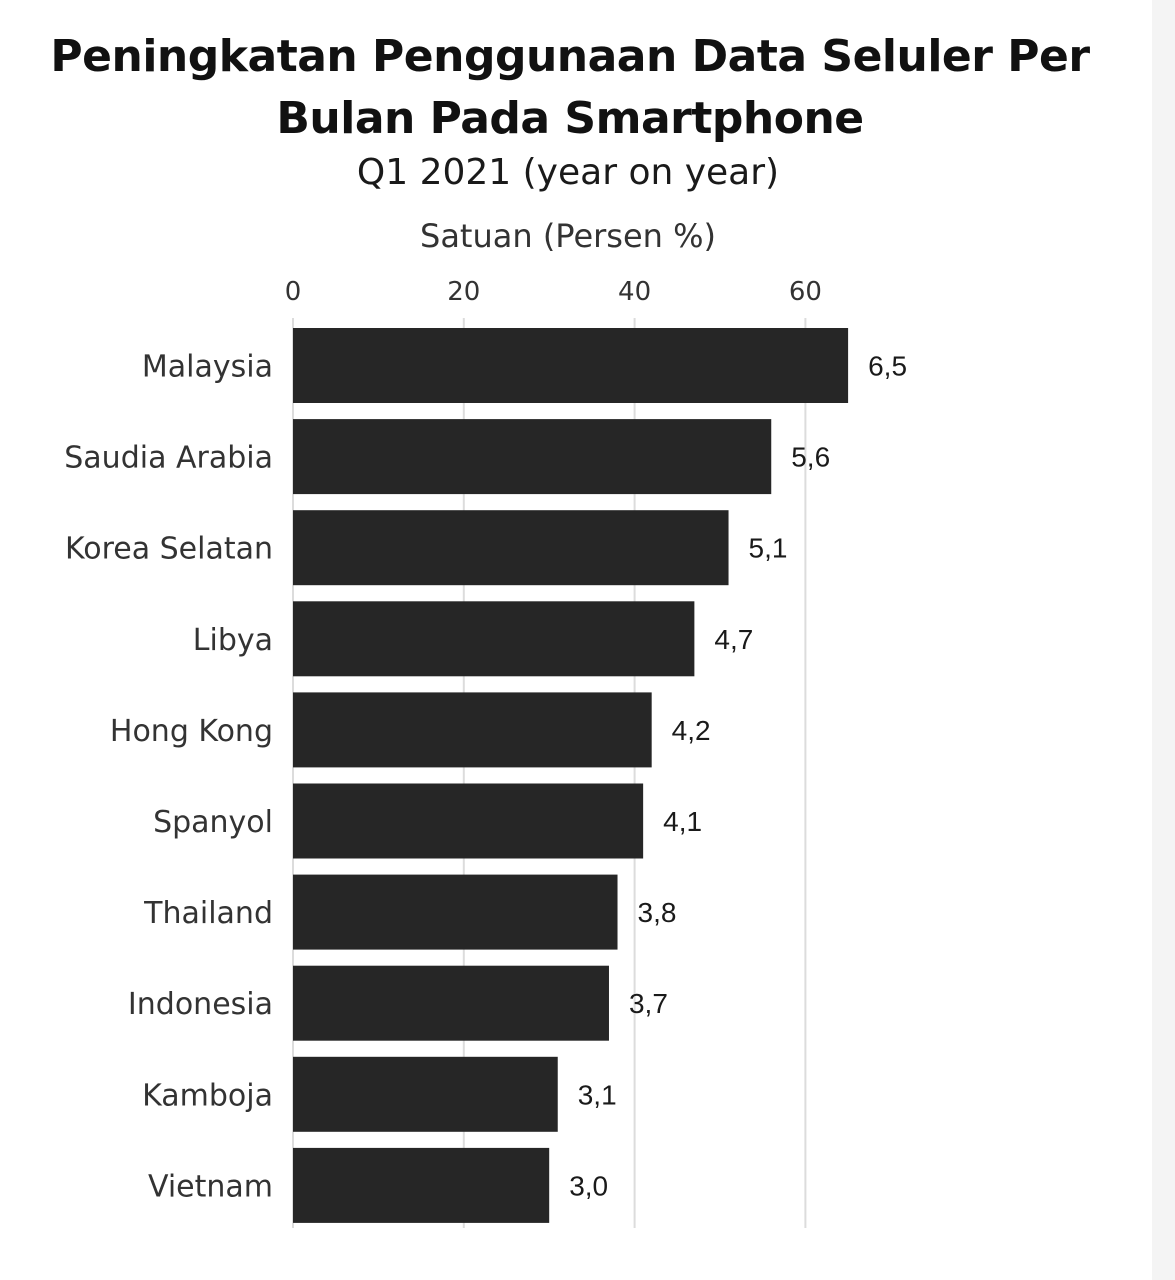  I want to click on data-label-hong-kong: 4,2, so click(691, 730).